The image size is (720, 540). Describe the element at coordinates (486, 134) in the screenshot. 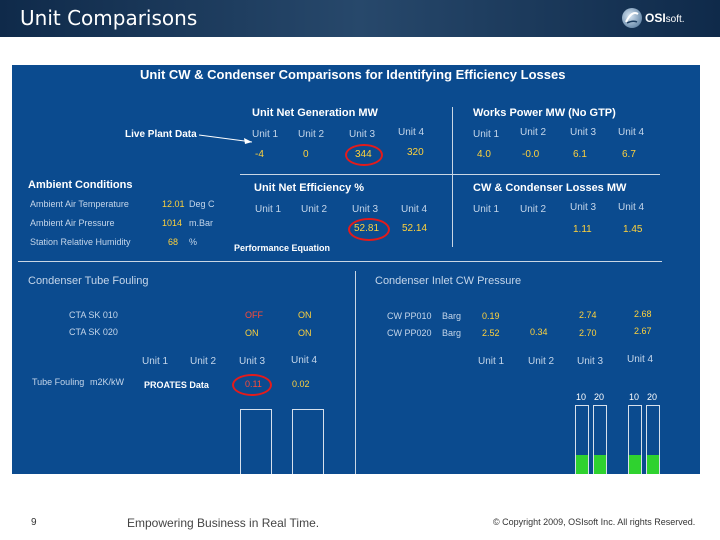

I see `works-power-unit-1: Unit 1` at that location.